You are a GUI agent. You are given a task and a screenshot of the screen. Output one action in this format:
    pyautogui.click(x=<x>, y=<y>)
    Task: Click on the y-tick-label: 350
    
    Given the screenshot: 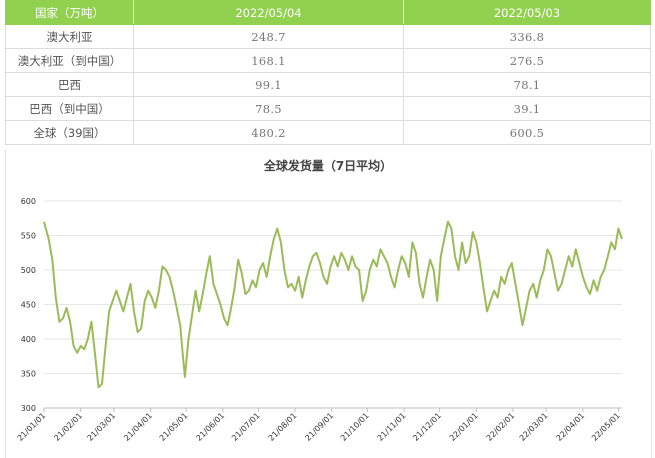 What is the action you would take?
    pyautogui.click(x=28, y=374)
    